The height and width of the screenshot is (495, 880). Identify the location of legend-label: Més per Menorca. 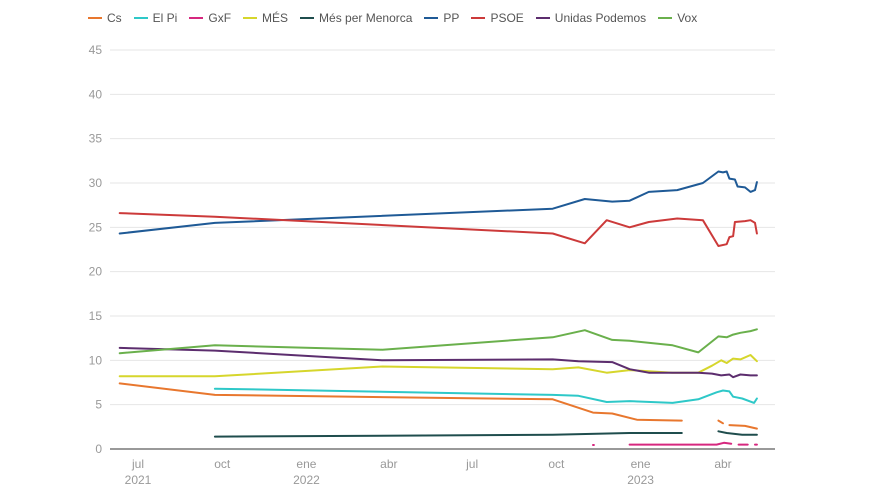
(366, 18).